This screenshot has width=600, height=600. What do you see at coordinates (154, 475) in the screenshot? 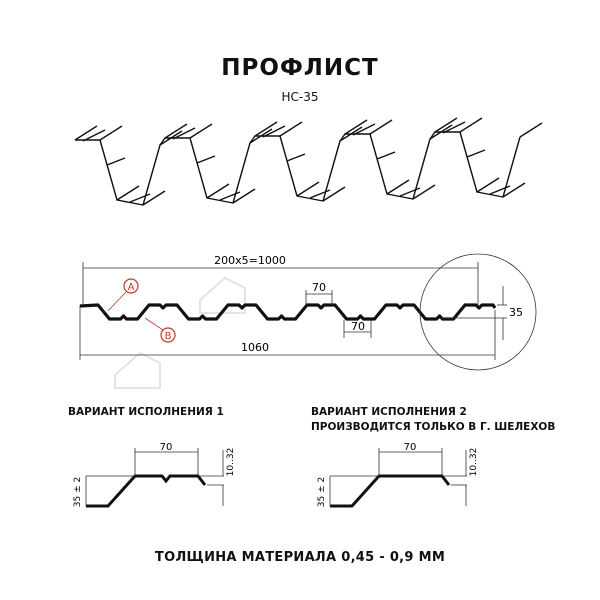
I see `variant-1-detail: 70 35 ± 2 10..32` at bounding box center [154, 475].